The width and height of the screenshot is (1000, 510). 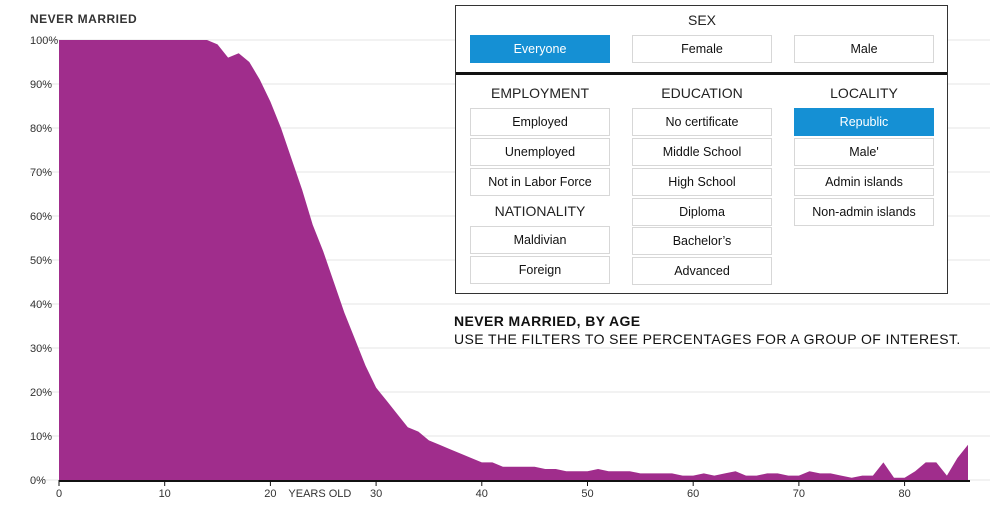 I want to click on y-tick-label: 100%, so click(x=44, y=41).